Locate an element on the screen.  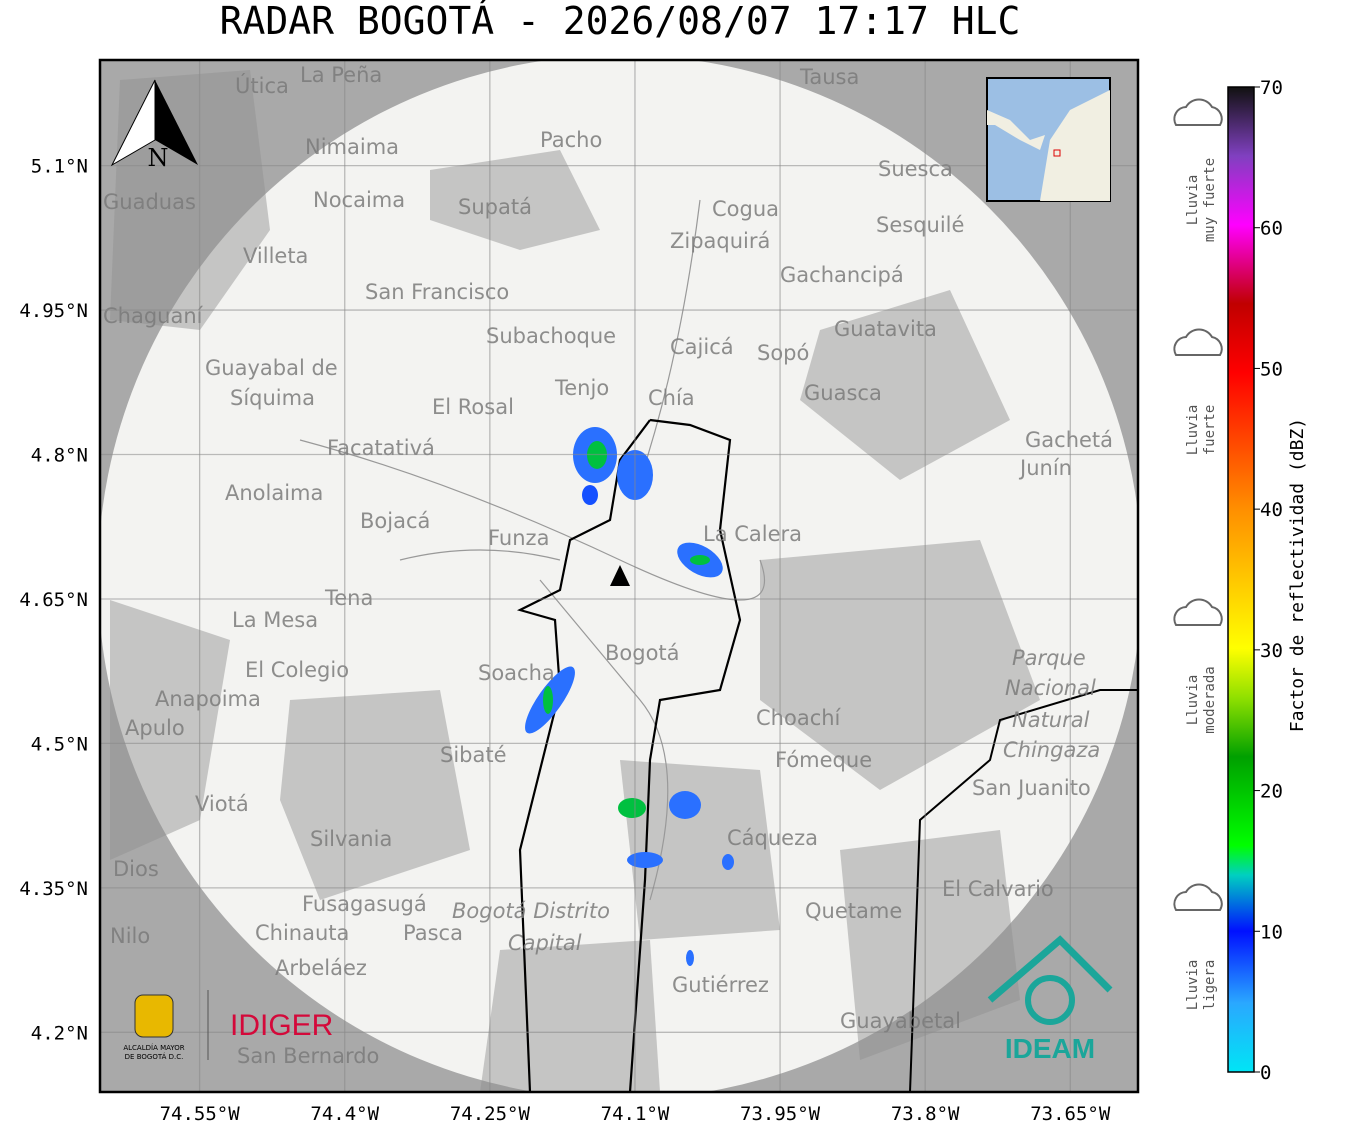
rain-category-label: ligera is located at coordinates (1210, 985).